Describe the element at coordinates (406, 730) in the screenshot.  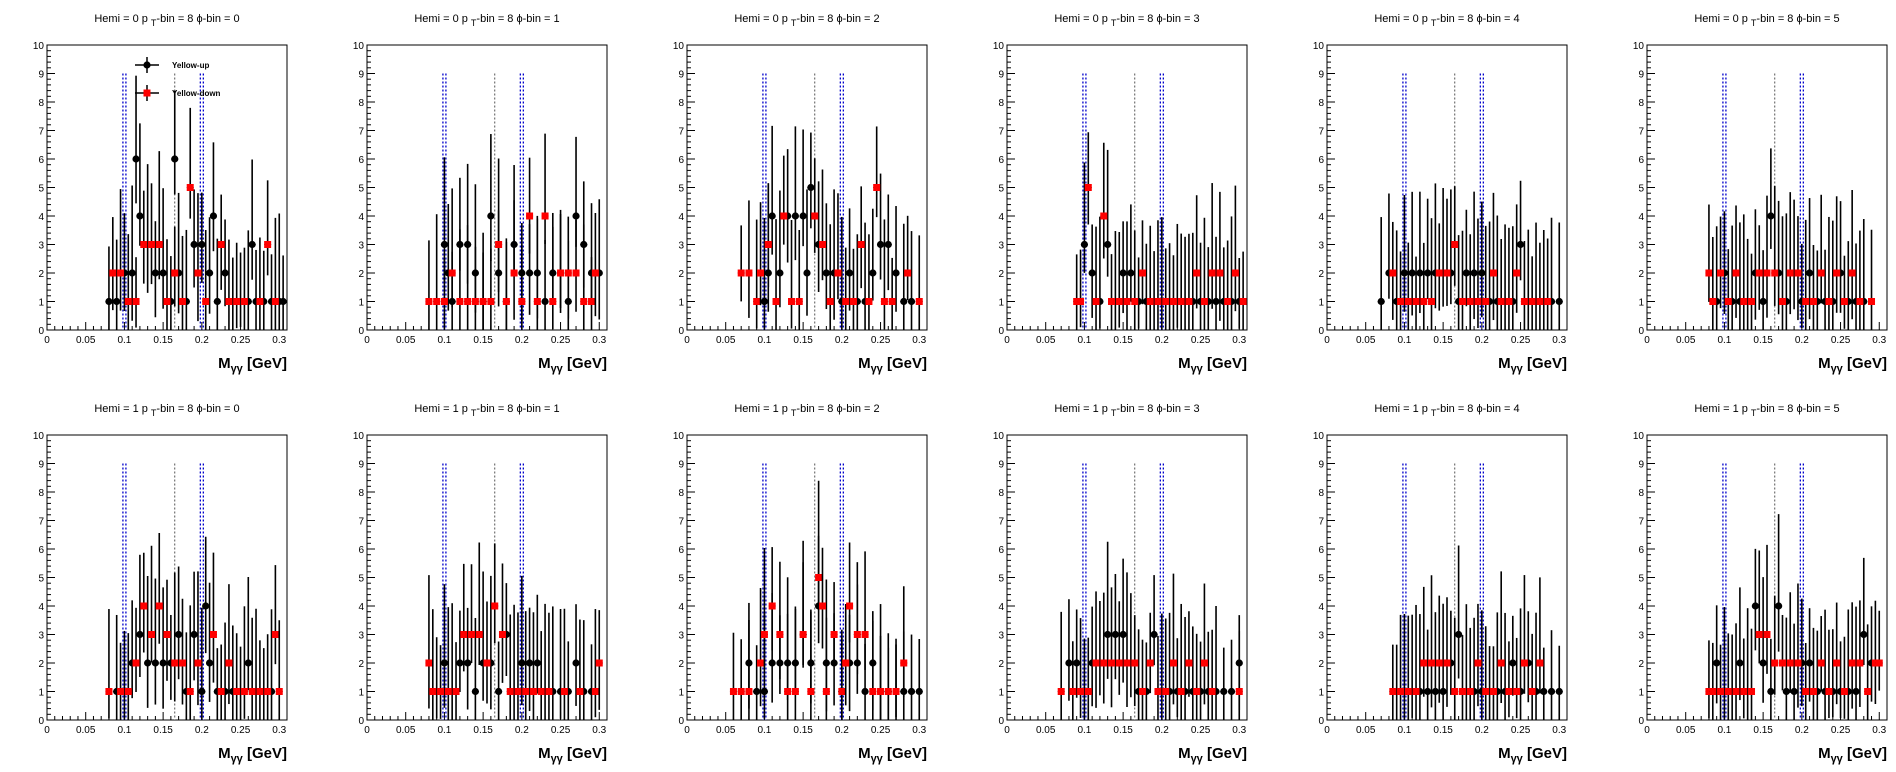
I see `x-tick-label: 0.05` at that location.